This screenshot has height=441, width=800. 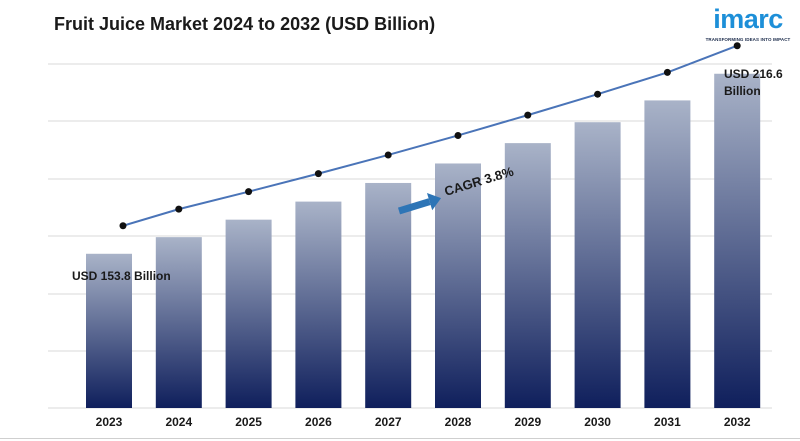 What do you see at coordinates (458, 285) in the screenshot?
I see `bar-2028` at bounding box center [458, 285].